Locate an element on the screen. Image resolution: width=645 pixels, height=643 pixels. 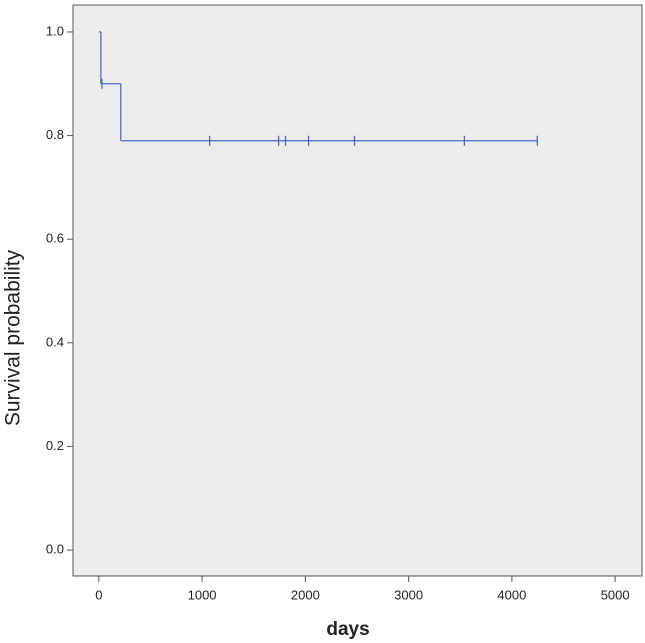
x-tick-label: 5000 is located at coordinates (615, 594).